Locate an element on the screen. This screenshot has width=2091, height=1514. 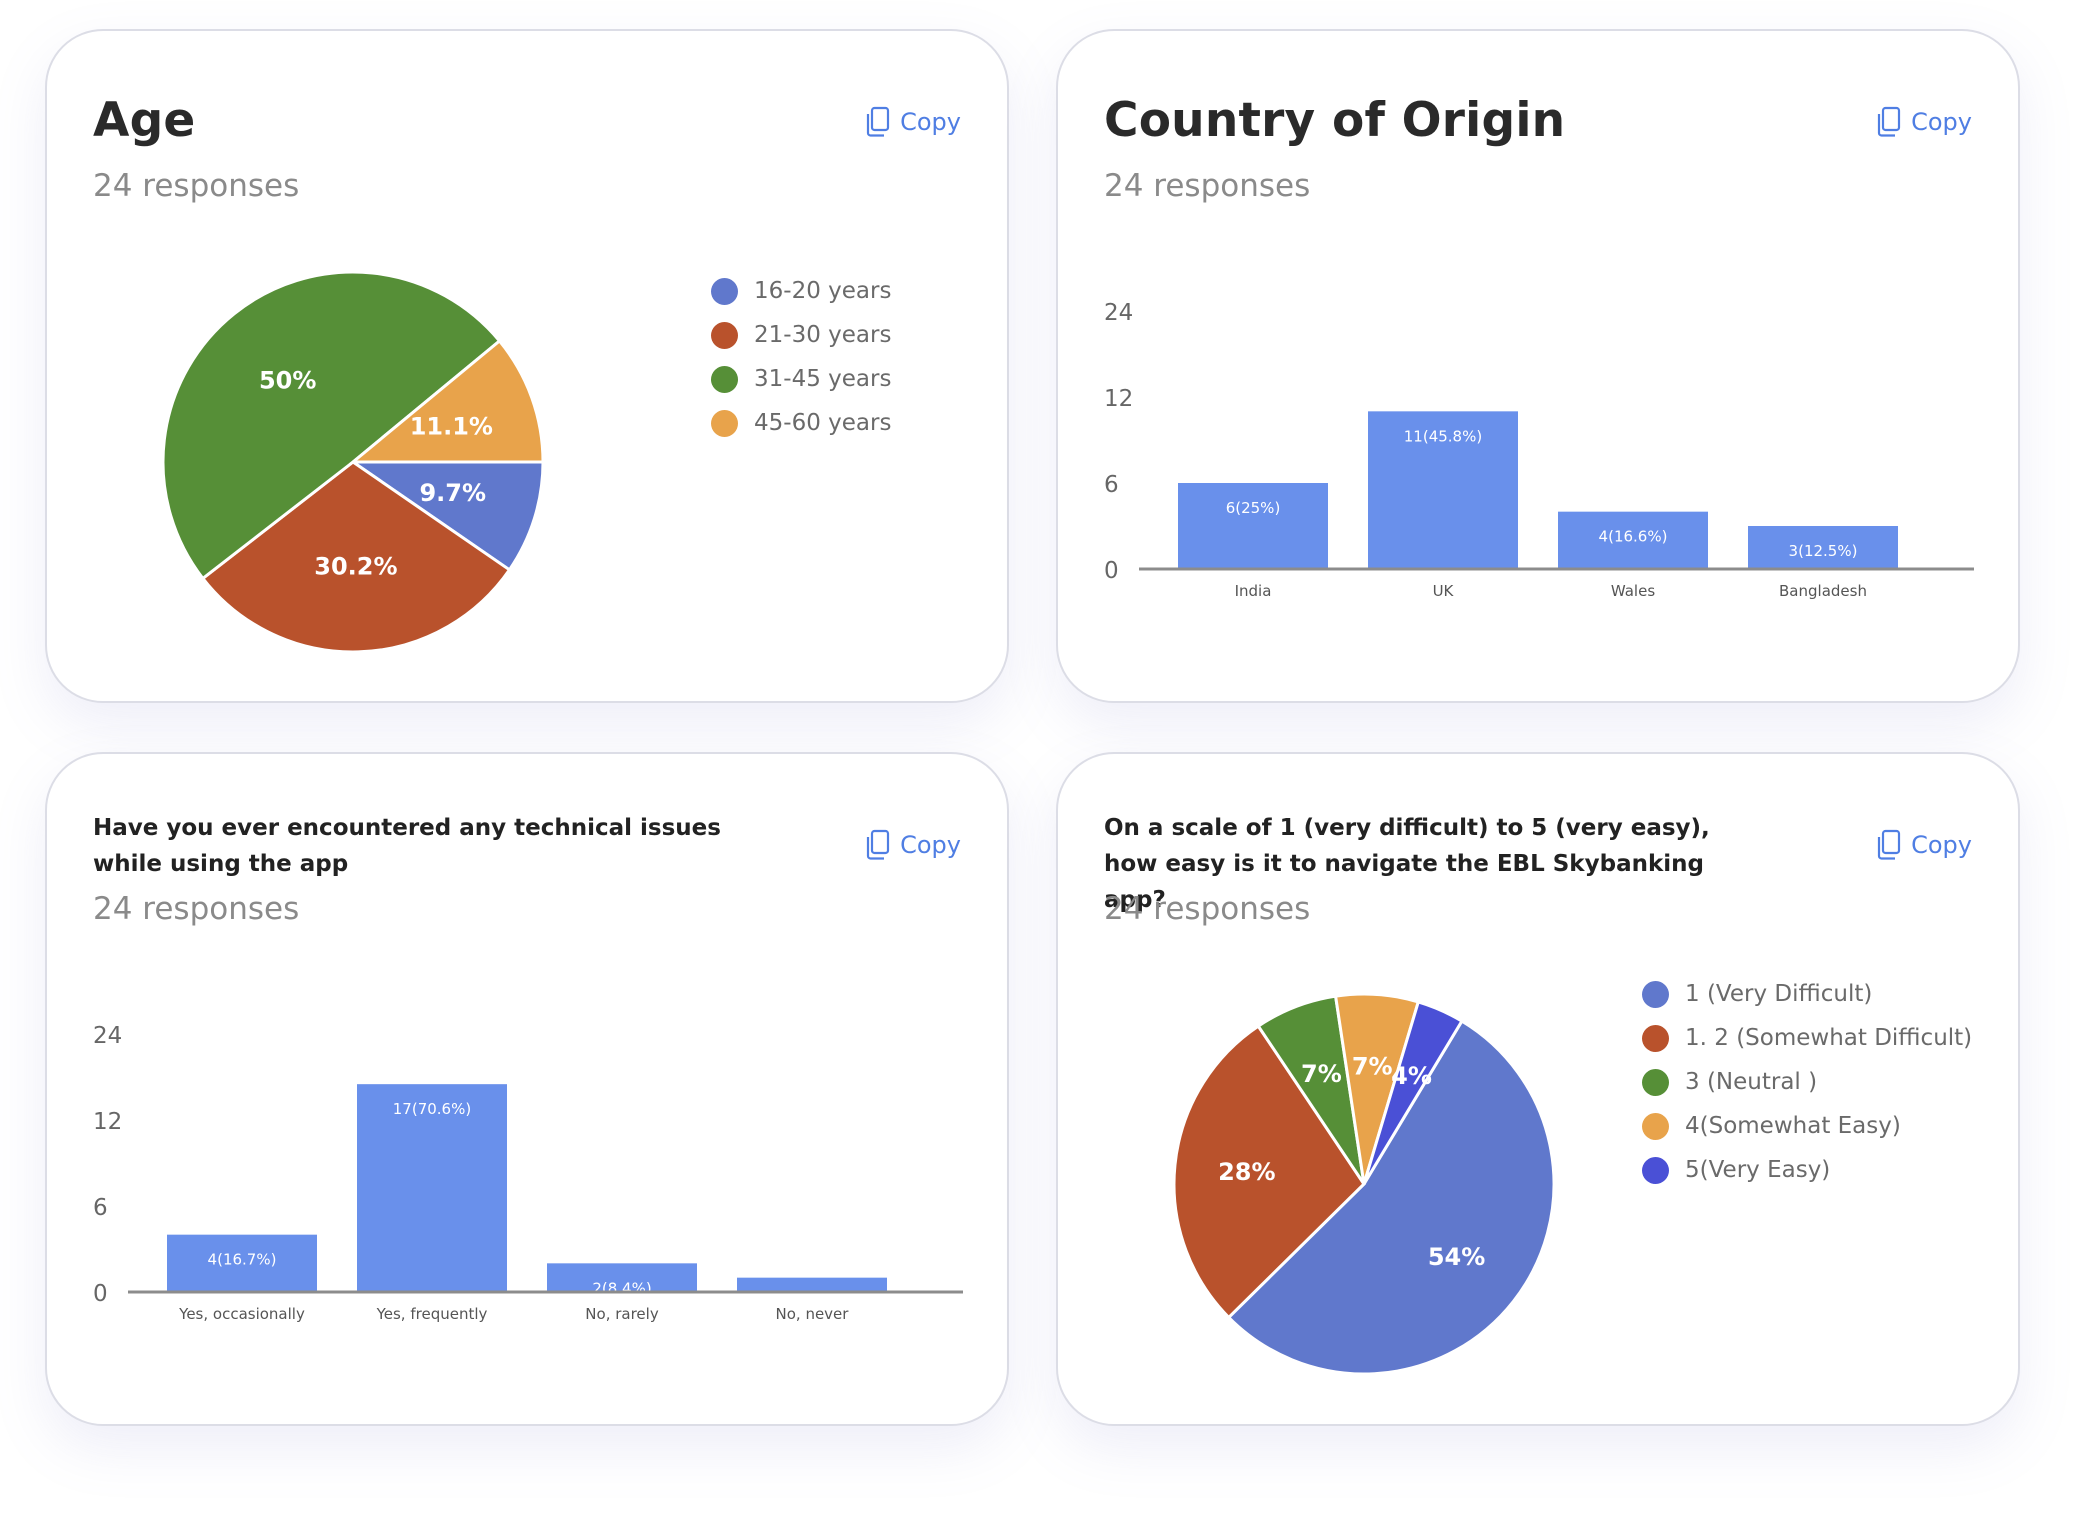
legend-item: 3 (Neutral ) is located at coordinates (1807, 1082).